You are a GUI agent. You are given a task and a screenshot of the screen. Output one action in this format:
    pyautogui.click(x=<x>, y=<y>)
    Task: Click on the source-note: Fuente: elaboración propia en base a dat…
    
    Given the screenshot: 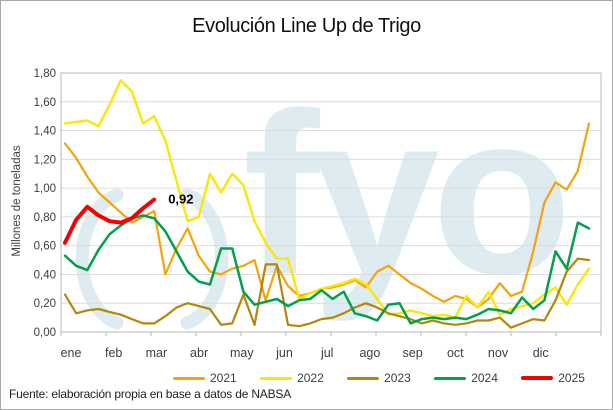 What is the action you would take?
    pyautogui.click(x=150, y=394)
    